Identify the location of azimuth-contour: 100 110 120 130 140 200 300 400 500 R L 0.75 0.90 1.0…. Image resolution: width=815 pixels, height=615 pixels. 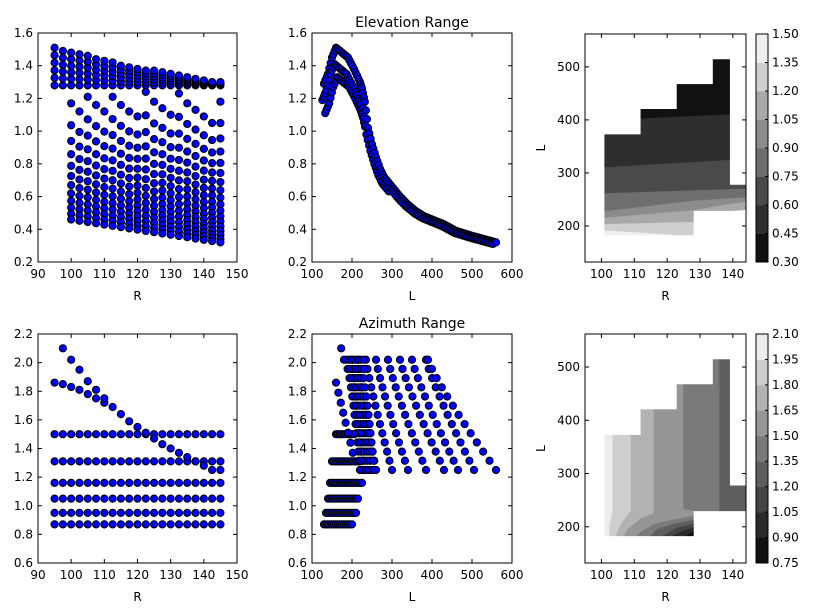
(666, 465).